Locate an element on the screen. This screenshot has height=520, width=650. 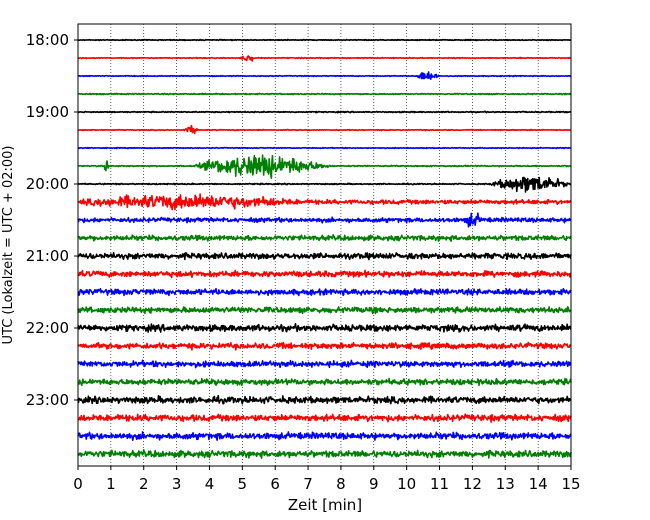
trace-2045 is located at coordinates (324, 238).